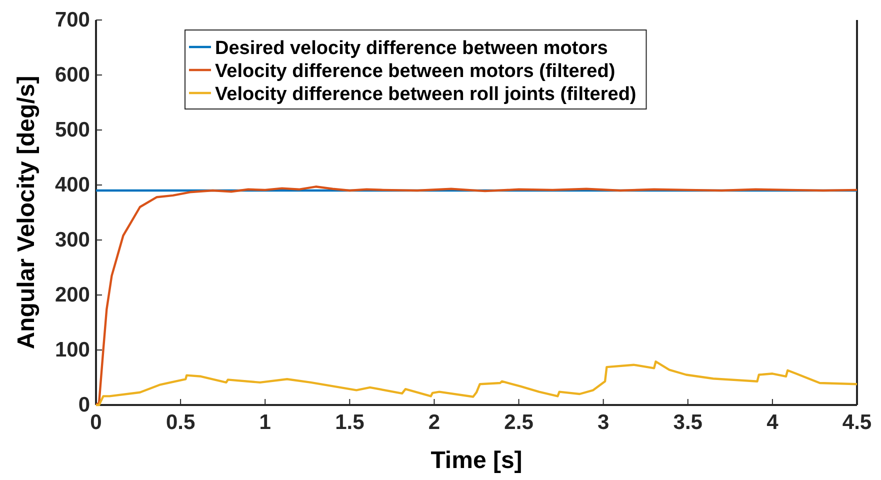  Describe the element at coordinates (425, 94) in the screenshot. I see `legend-label: Velocity difference between roll joints (filtered)` at that location.